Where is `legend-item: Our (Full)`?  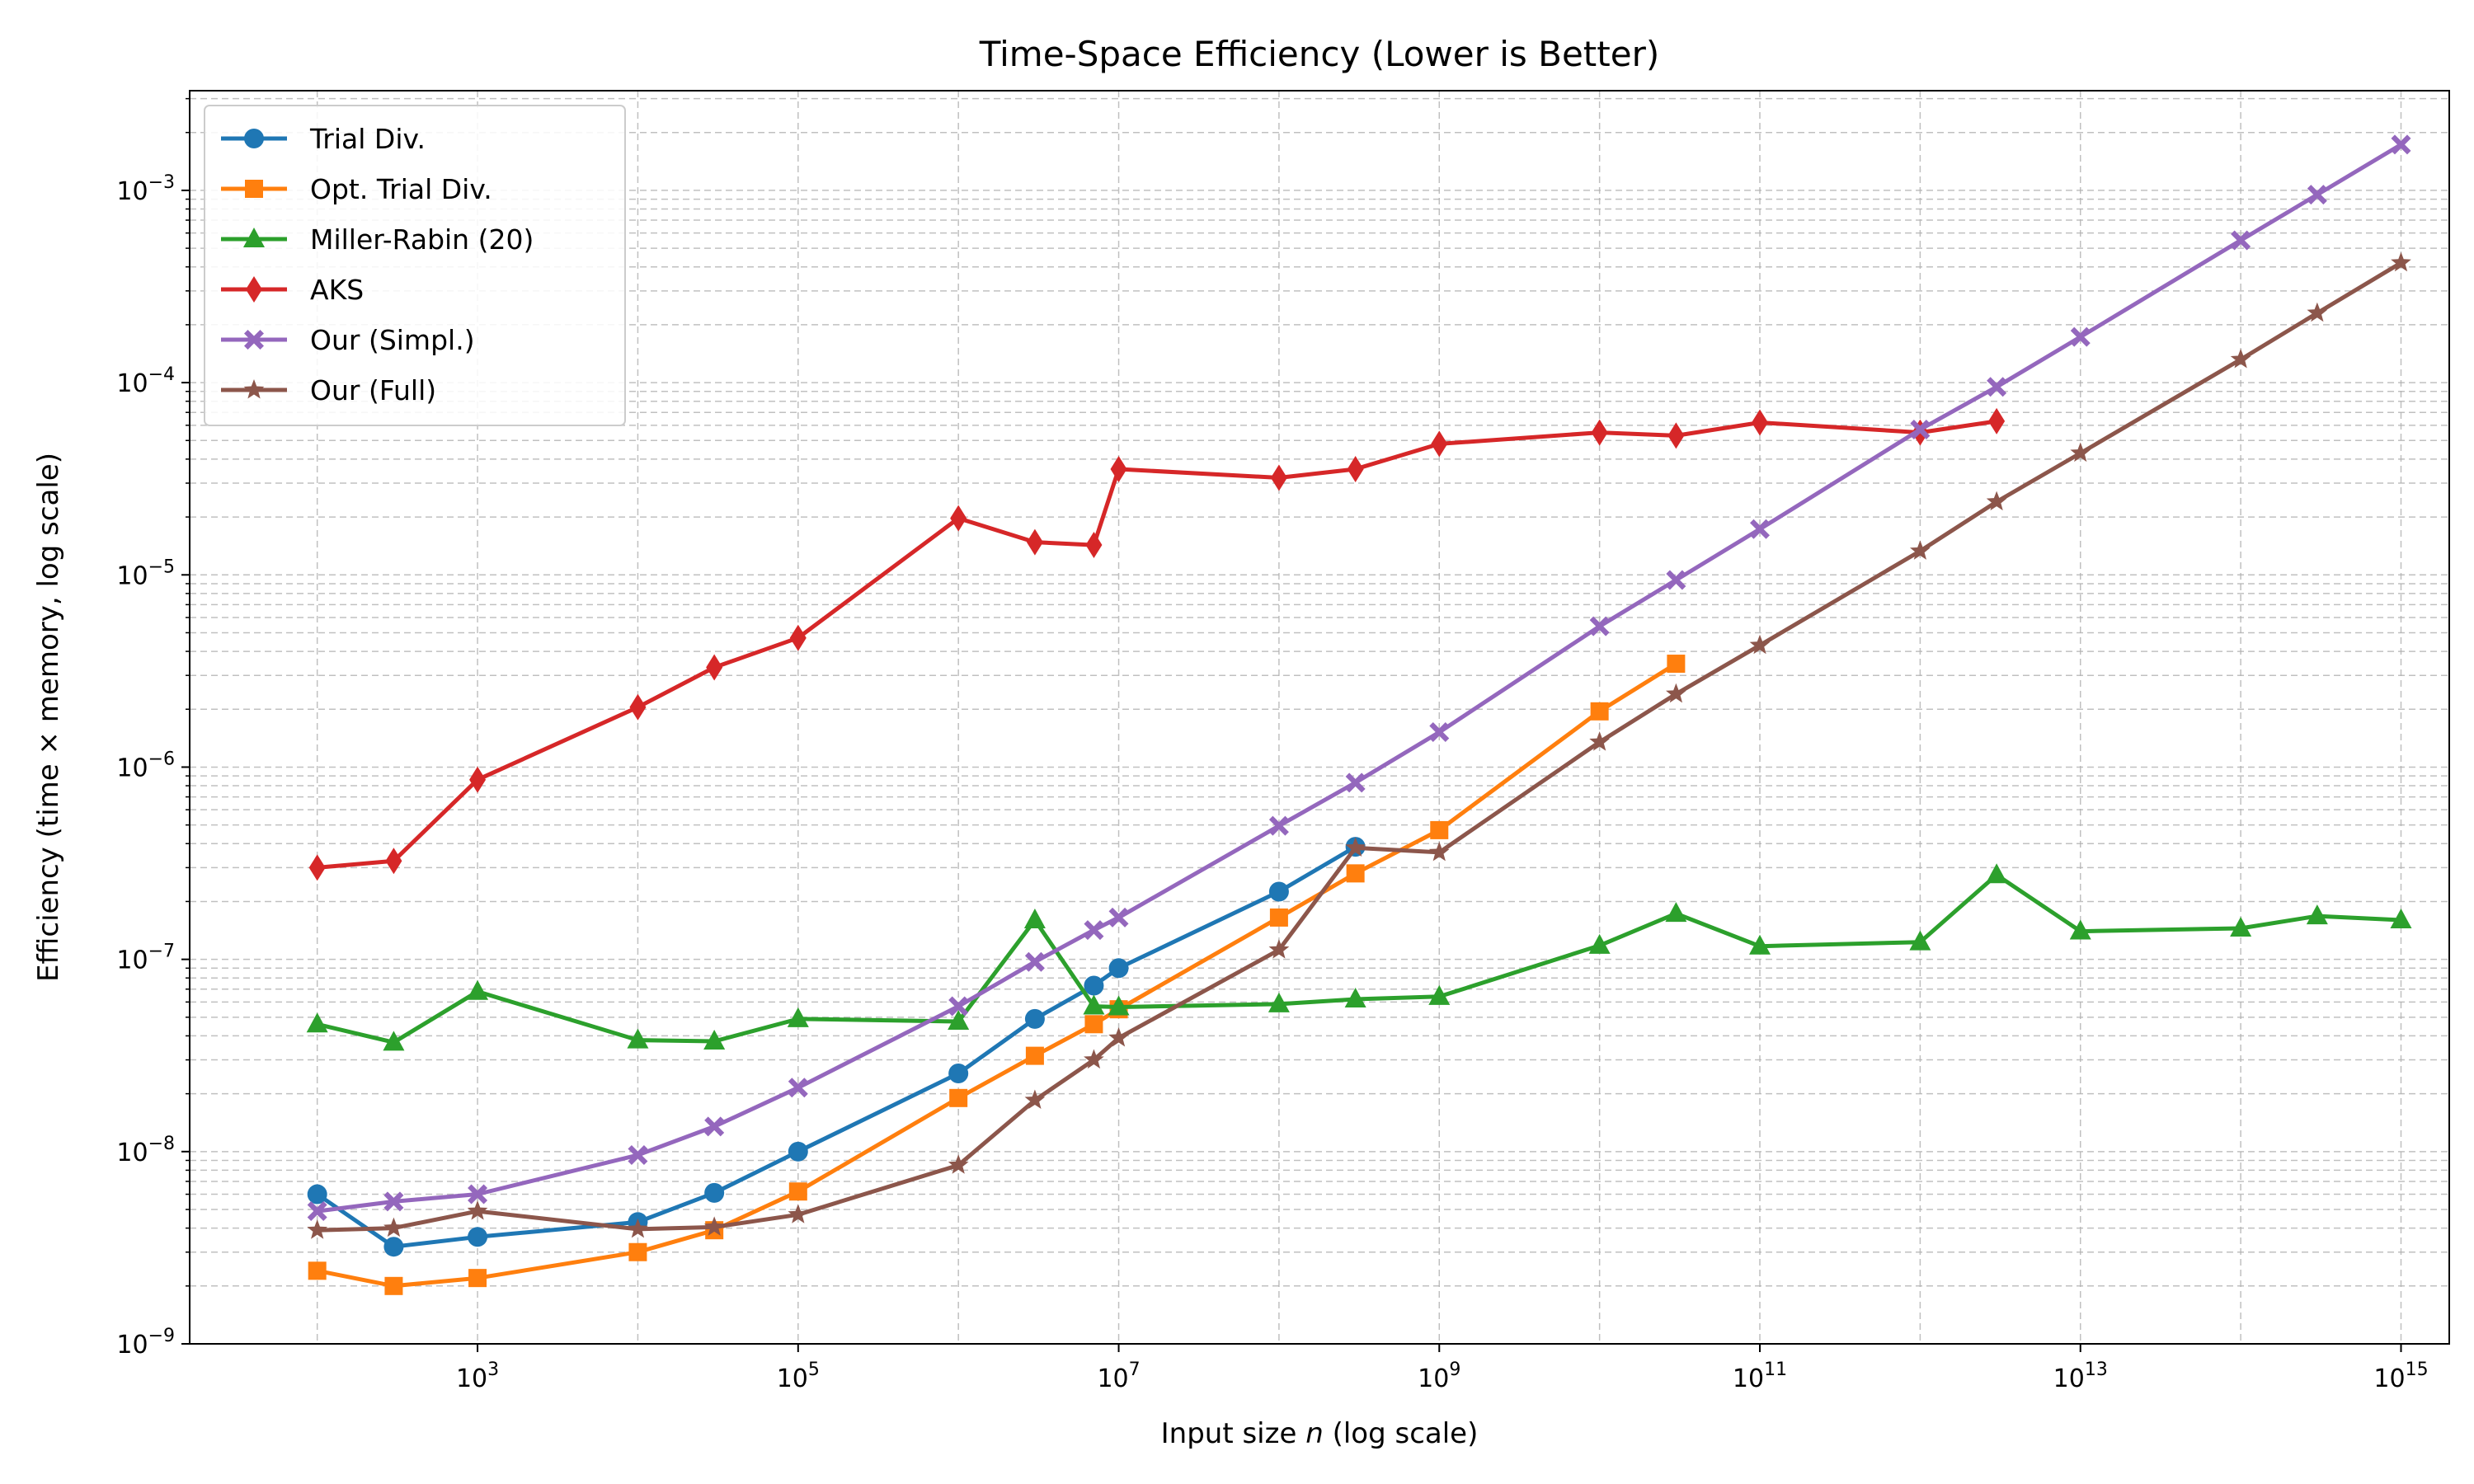
legend-item: Our (Full) is located at coordinates (328, 390).